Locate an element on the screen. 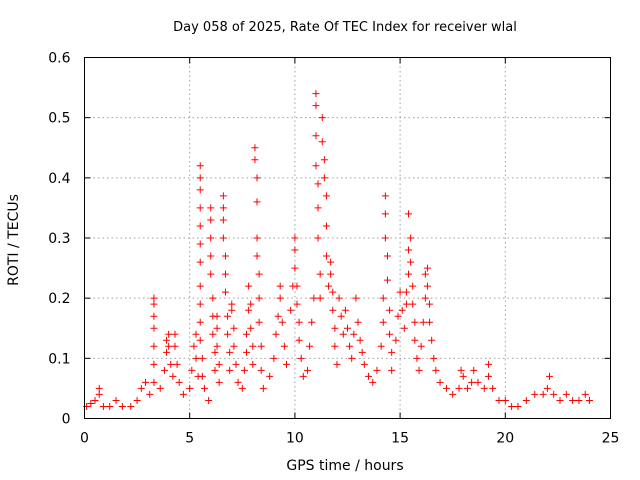  y-tick-labels: 0 0.1 0.2 0.3 0.4 0.5 0.6 is located at coordinates (59, 239).